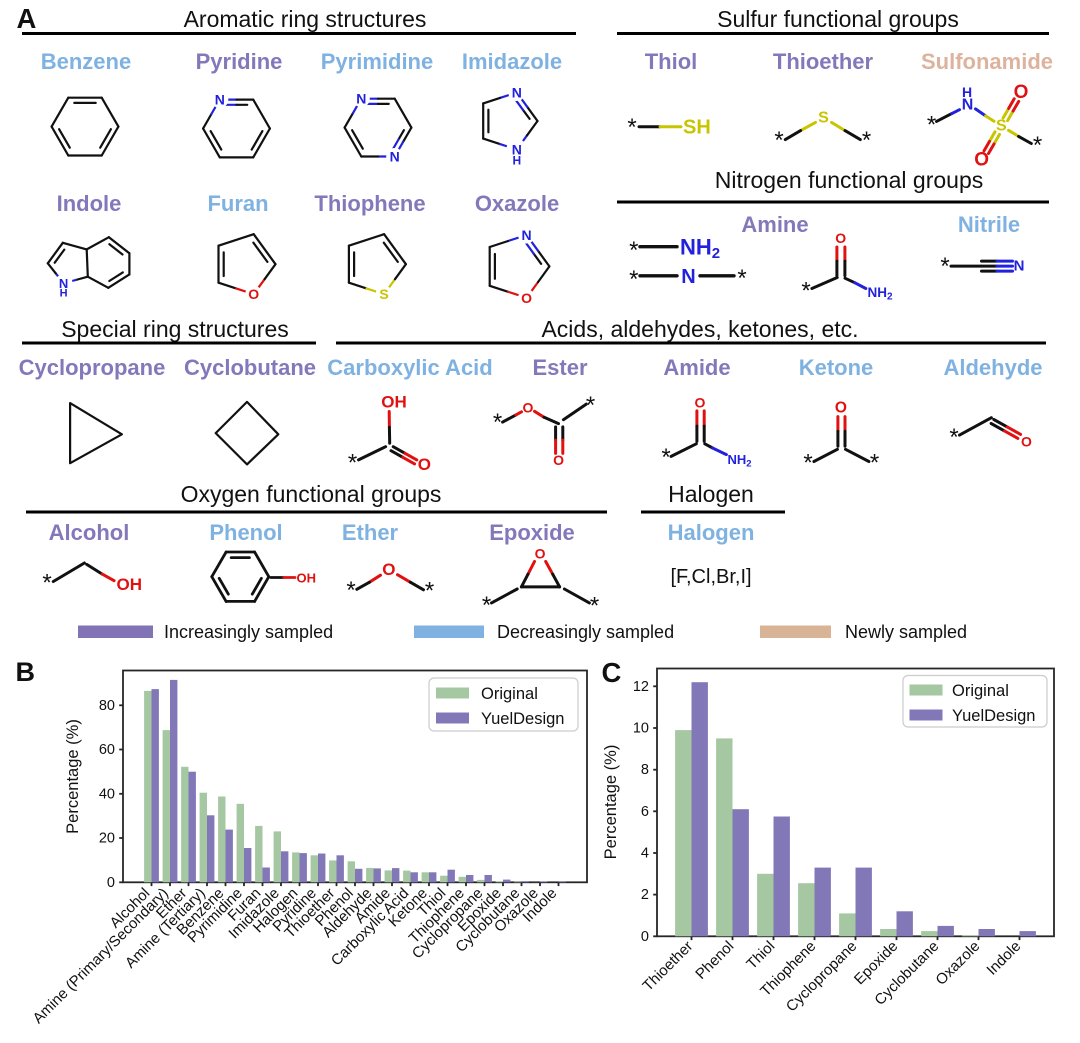  I want to click on svg-text: Cyclobutane, so click(250, 367).